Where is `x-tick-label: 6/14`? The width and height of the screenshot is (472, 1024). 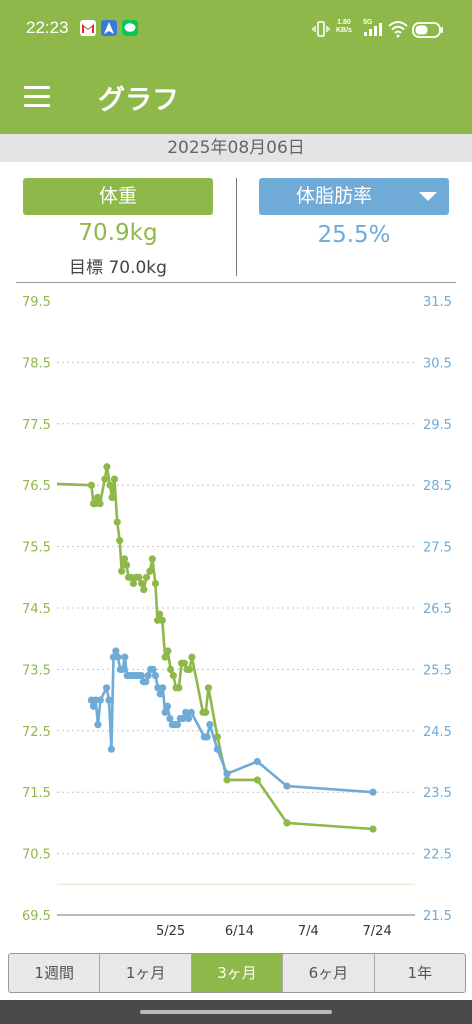
x-tick-label: 6/14 is located at coordinates (239, 931).